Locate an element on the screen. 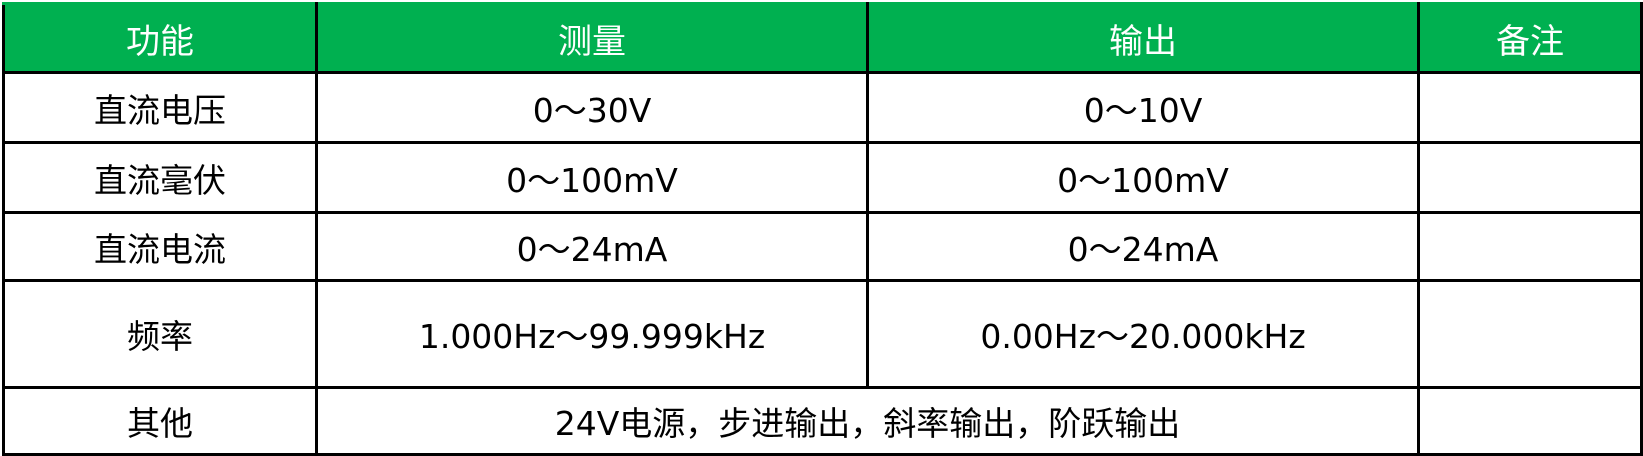 This screenshot has width=1643, height=456. header-measure: 测量 is located at coordinates (592, 38).